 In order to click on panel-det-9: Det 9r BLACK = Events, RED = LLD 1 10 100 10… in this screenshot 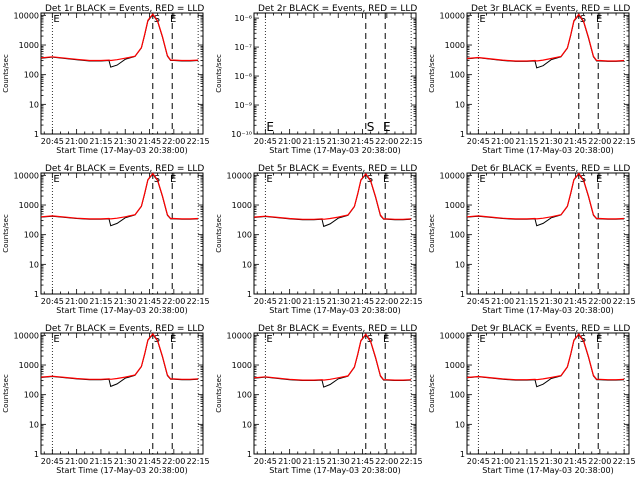, I will do `click(532, 399)`.